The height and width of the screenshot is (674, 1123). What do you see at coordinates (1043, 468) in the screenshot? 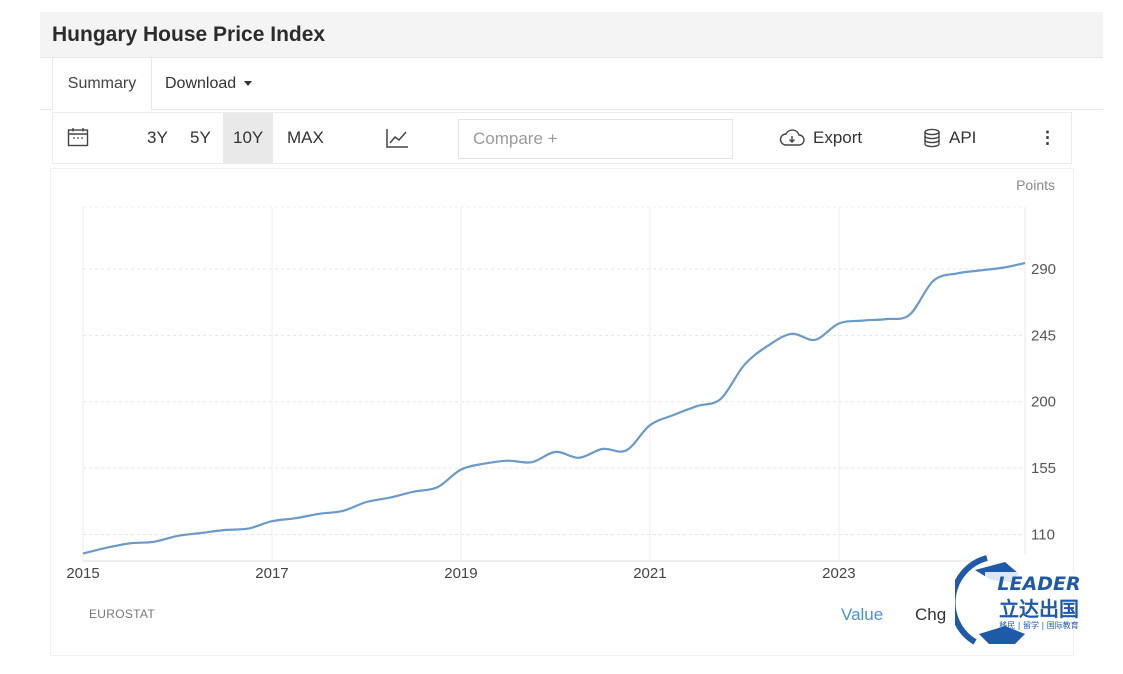
I see `y-tick-label: 155` at bounding box center [1043, 468].